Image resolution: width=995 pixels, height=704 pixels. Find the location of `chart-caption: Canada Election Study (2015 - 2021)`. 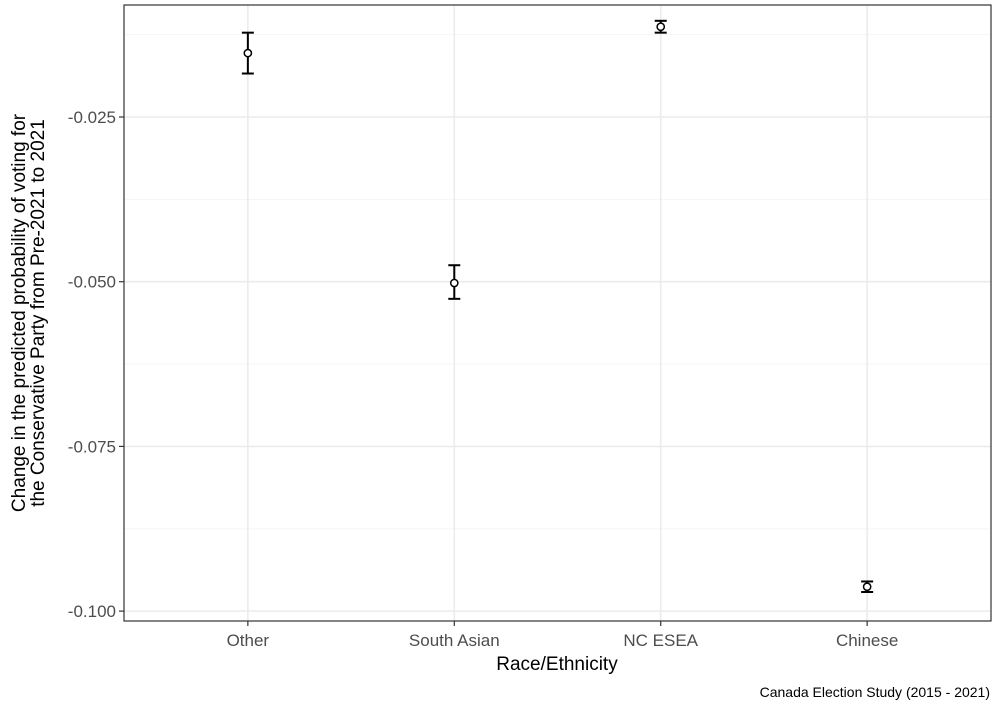

chart-caption: Canada Election Study (2015 - 2021) is located at coordinates (875, 692).